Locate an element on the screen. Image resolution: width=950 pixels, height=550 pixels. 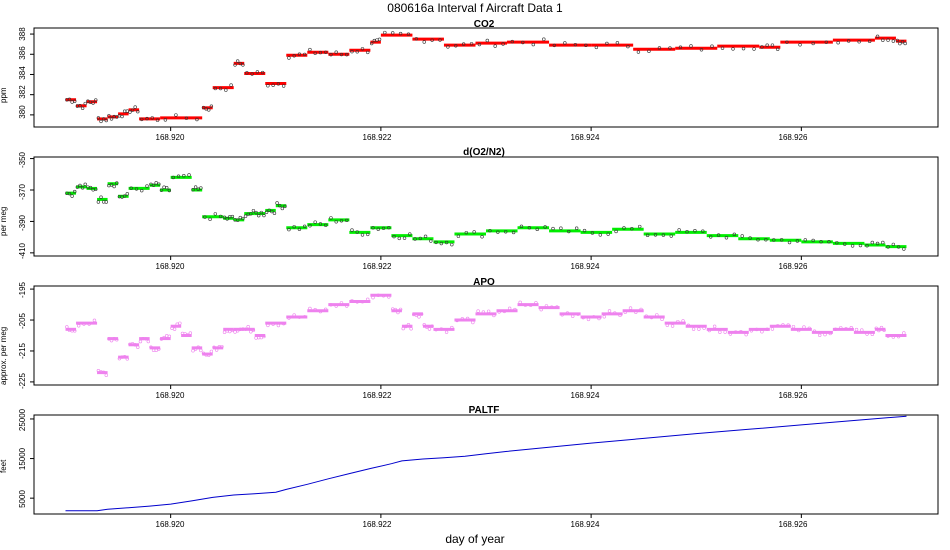
o2n2-panel-title: d(O2/N2) is located at coordinates (484, 152).